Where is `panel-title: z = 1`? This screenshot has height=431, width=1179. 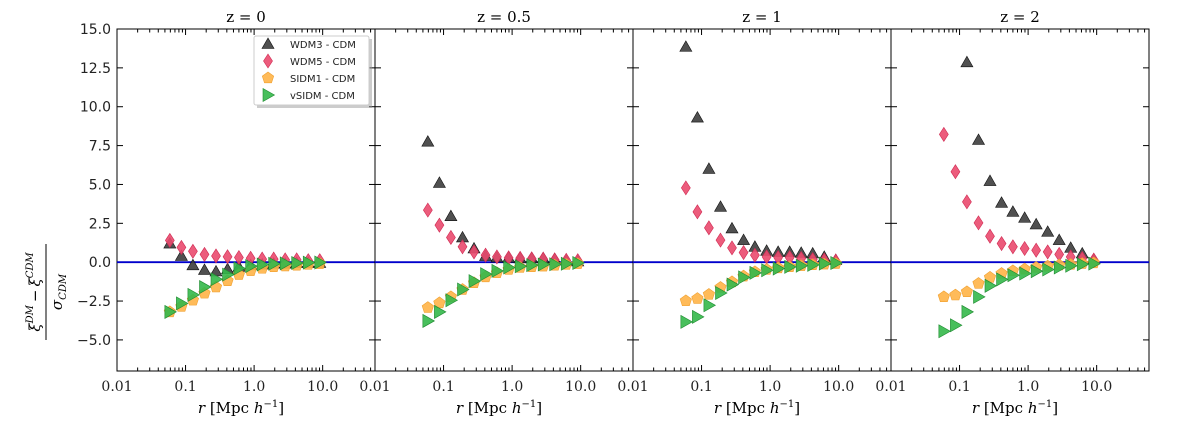
panel-title: z = 1 is located at coordinates (762, 17).